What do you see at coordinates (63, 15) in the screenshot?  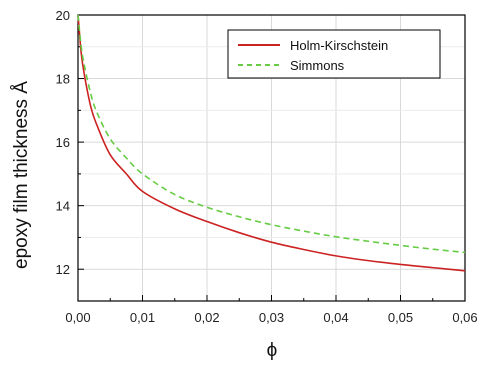 I see `y-tick-label: 20` at bounding box center [63, 15].